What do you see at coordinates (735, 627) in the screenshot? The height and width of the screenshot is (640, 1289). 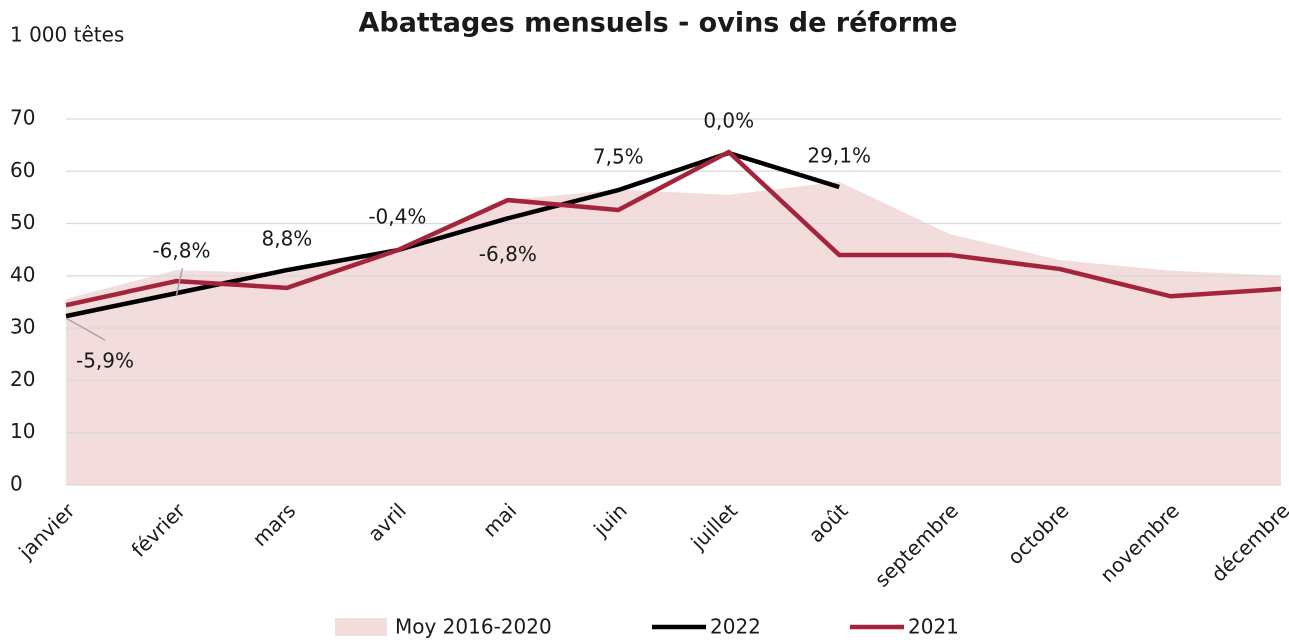 I see `legend-label: 2022` at bounding box center [735, 627].